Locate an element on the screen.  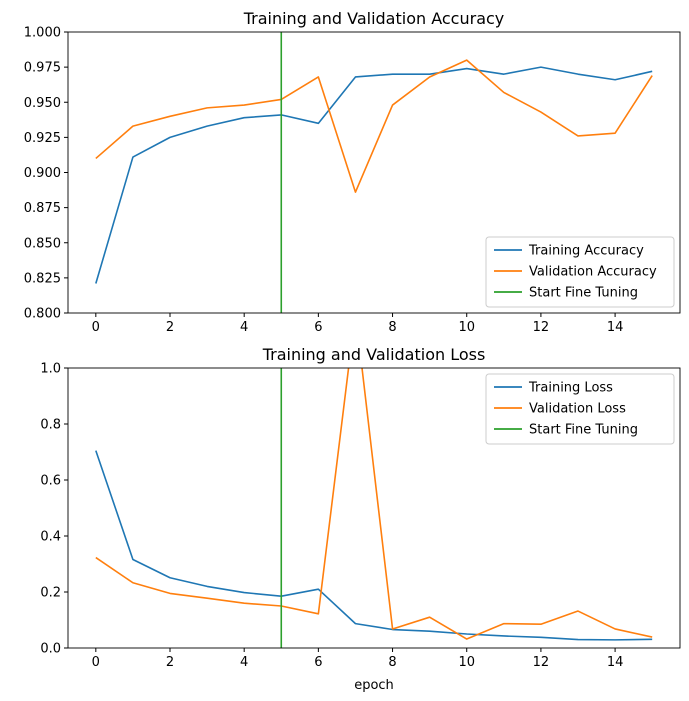
y-tick-label: 0.850 is located at coordinates (42, 243).